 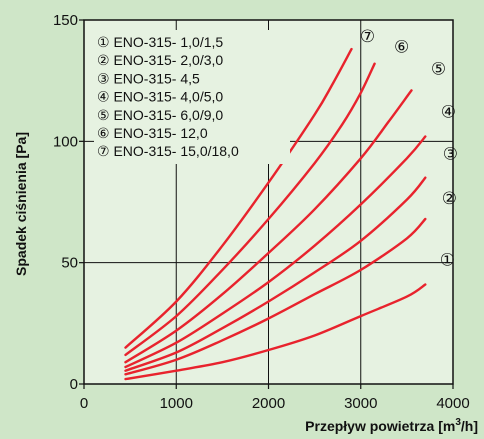 What do you see at coordinates (450, 154) in the screenshot?
I see `series-marker-3: ③` at bounding box center [450, 154].